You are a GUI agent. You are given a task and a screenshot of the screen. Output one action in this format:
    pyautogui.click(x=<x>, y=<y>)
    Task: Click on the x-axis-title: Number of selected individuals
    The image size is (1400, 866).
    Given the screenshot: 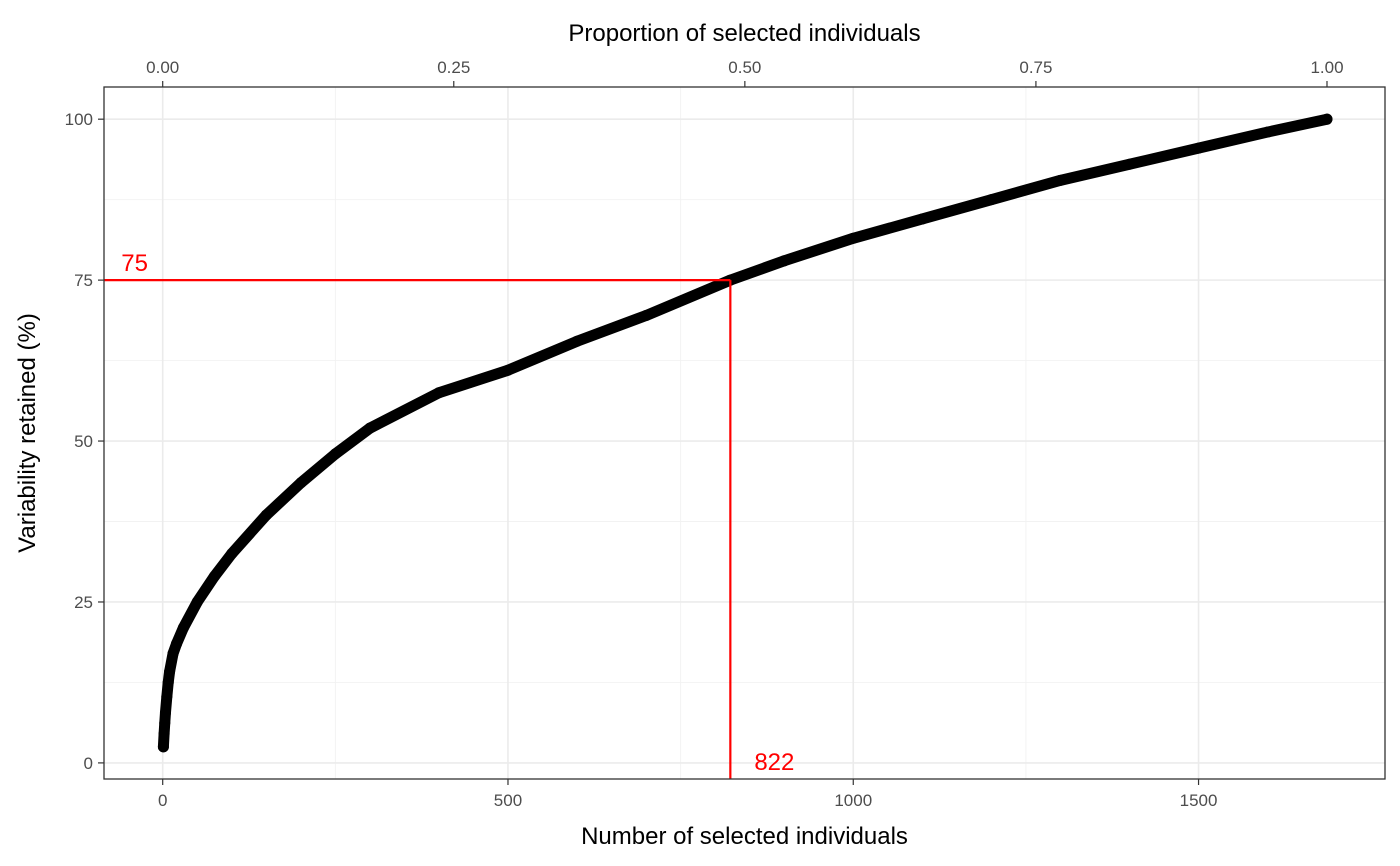 What is the action you would take?
    pyautogui.click(x=744, y=836)
    